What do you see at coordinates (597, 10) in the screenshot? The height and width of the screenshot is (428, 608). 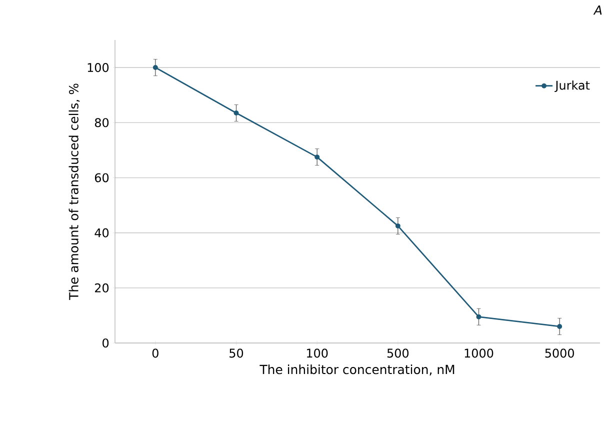 I see `text: A` at bounding box center [597, 10].